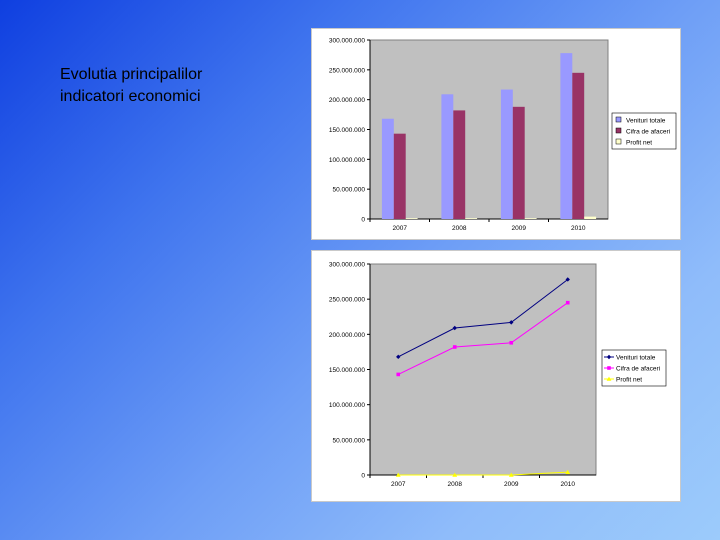 Image resolution: width=720 pixels, height=540 pixels. I want to click on series-line-venituri-totale, so click(483, 318).